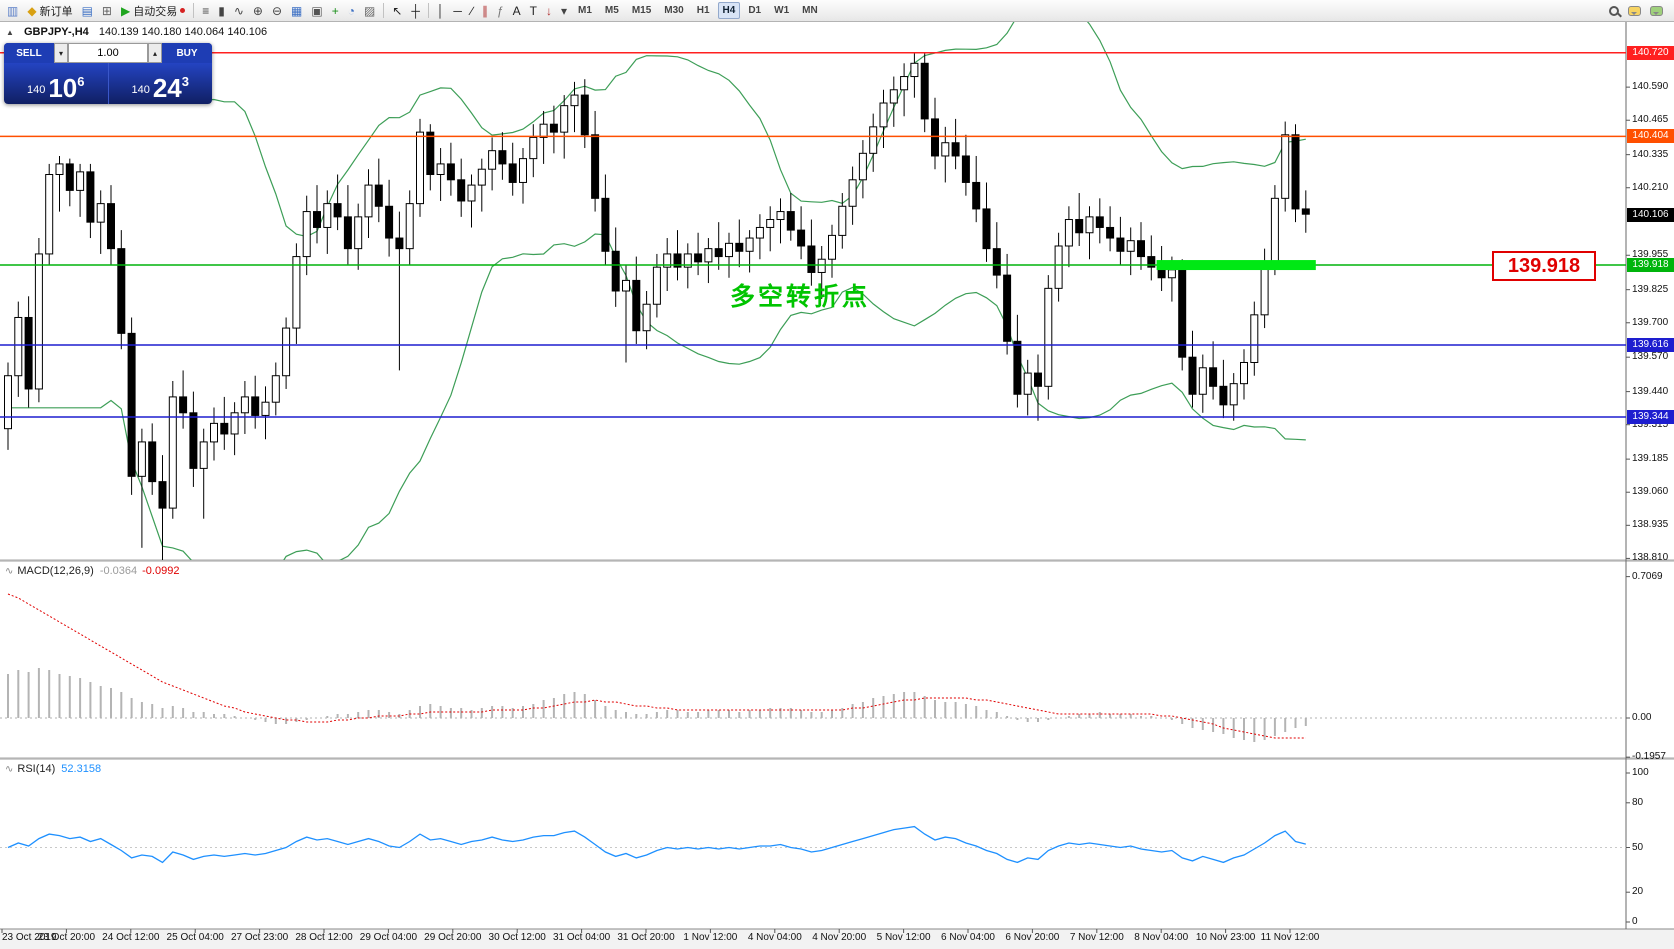  I want to click on timeframe-m15: M15, so click(641, 10).